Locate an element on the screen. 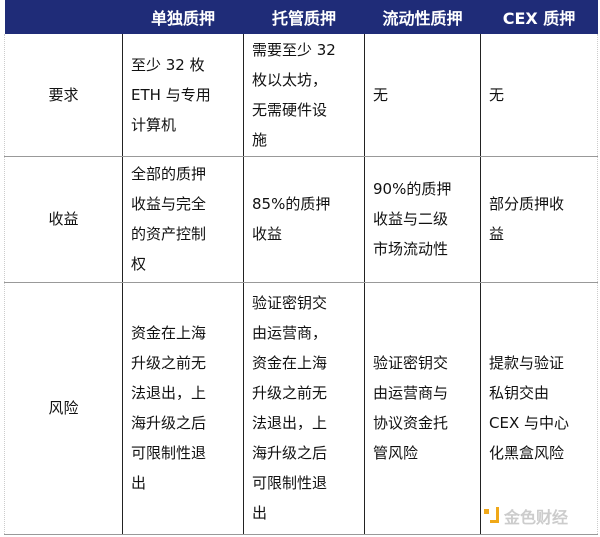  watermark: 金色财经 is located at coordinates (526, 516).